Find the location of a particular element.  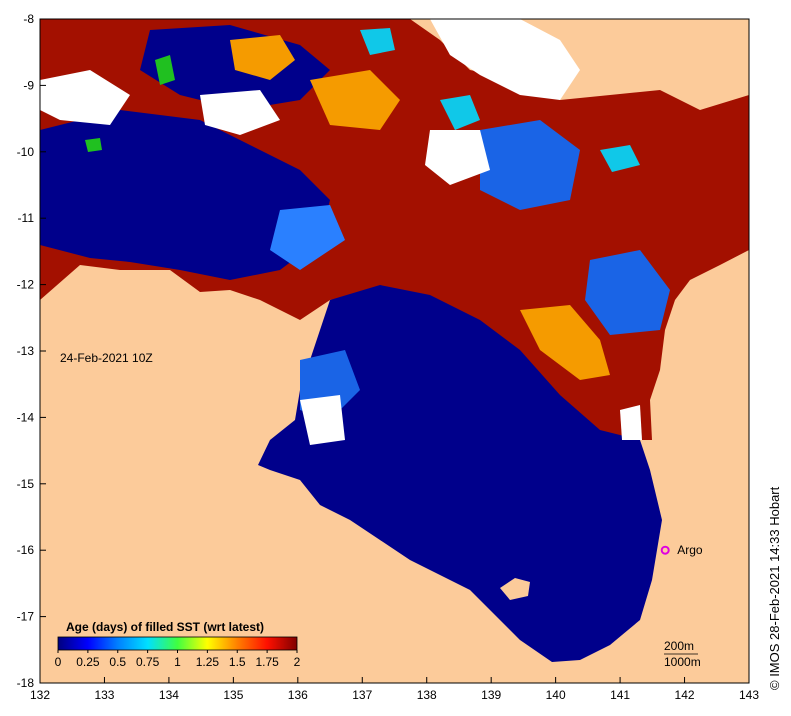

x-tick-label: 143 is located at coordinates (749, 695).